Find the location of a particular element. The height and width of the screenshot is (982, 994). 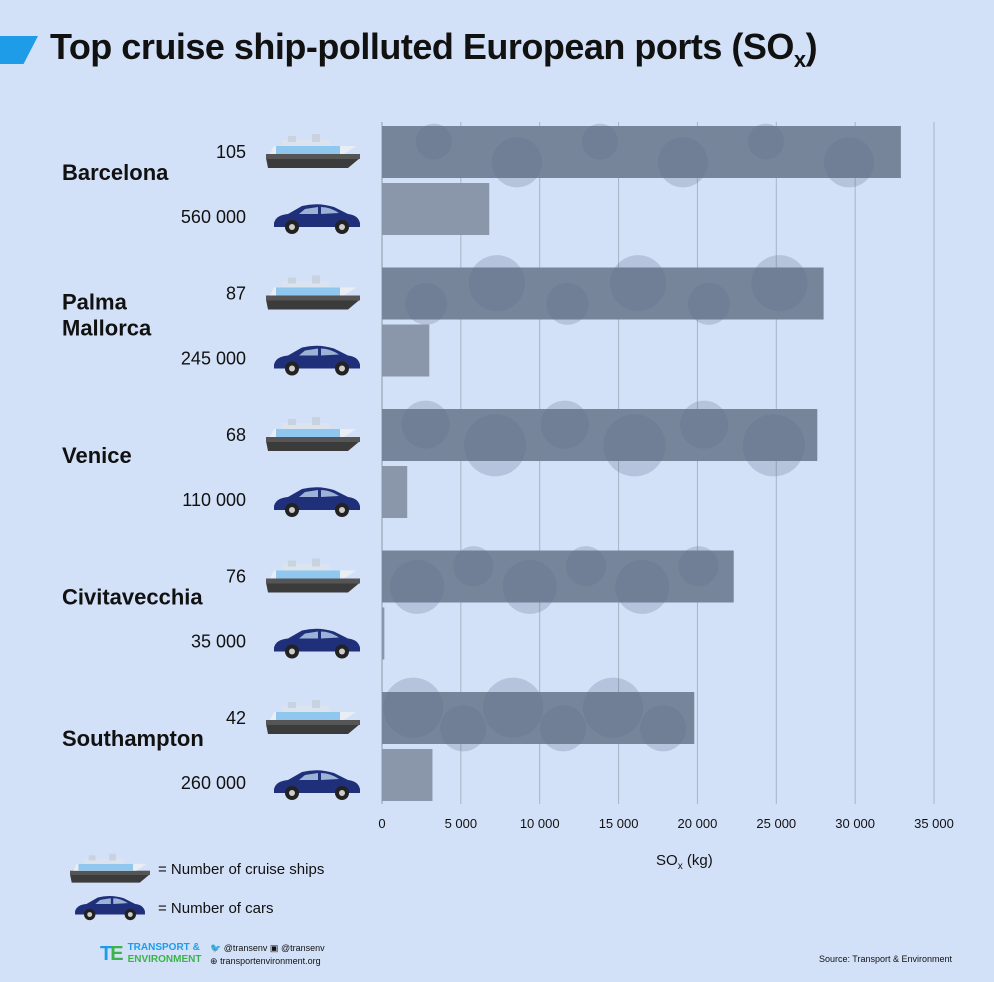

ship-count-label: 87 is located at coordinates (236, 294).